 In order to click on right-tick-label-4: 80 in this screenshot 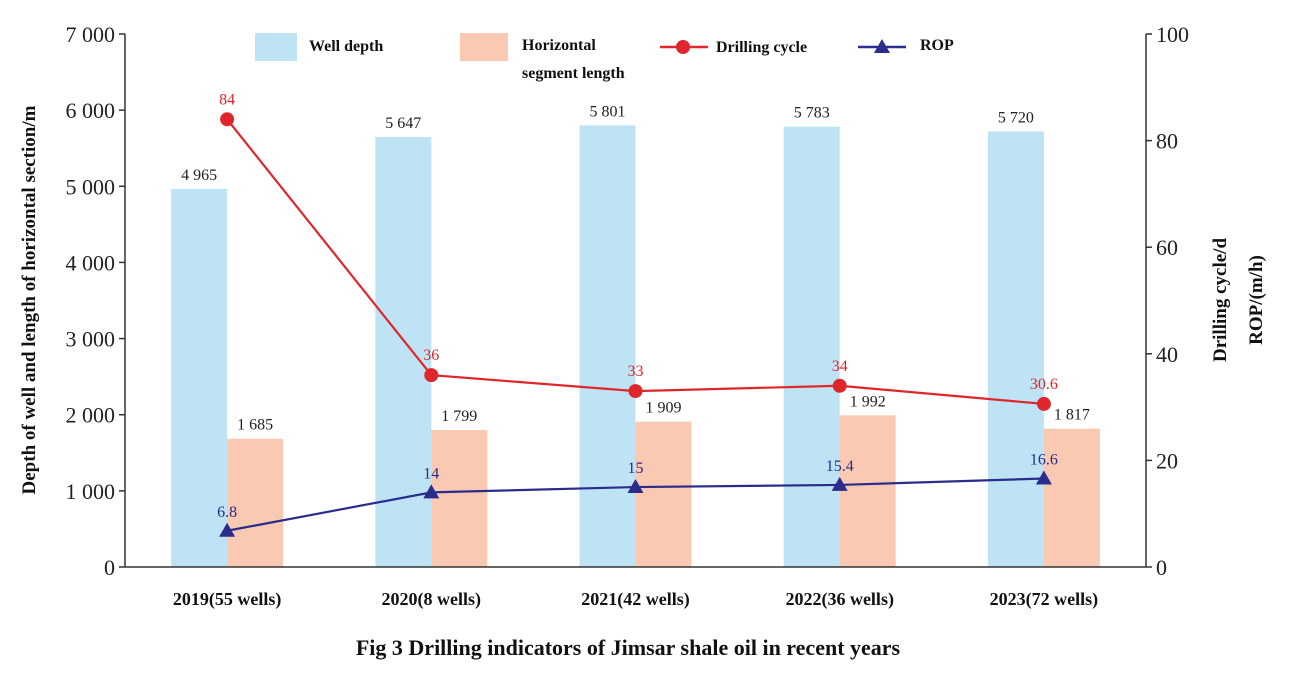, I will do `click(1167, 141)`.